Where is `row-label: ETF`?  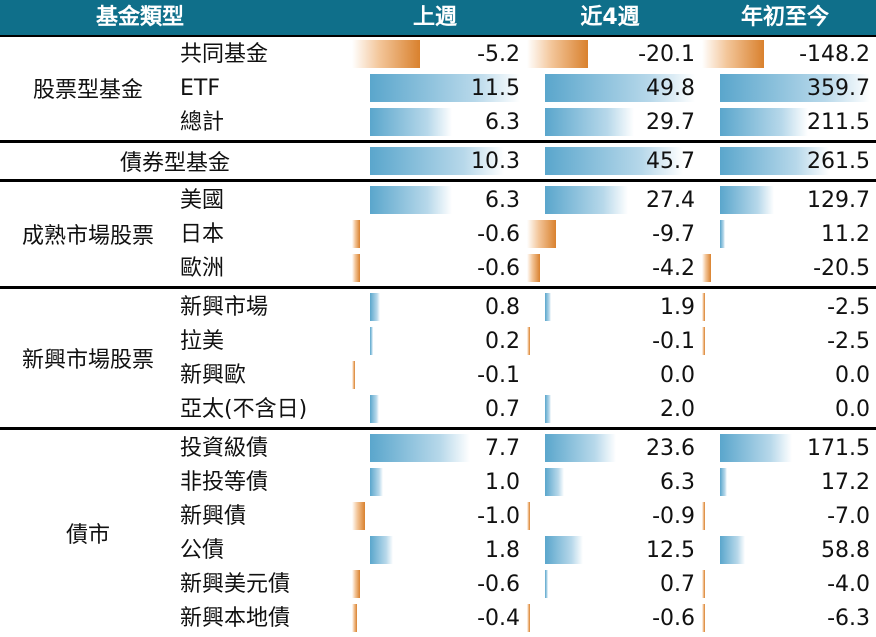
row-label: ETF is located at coordinates (200, 88).